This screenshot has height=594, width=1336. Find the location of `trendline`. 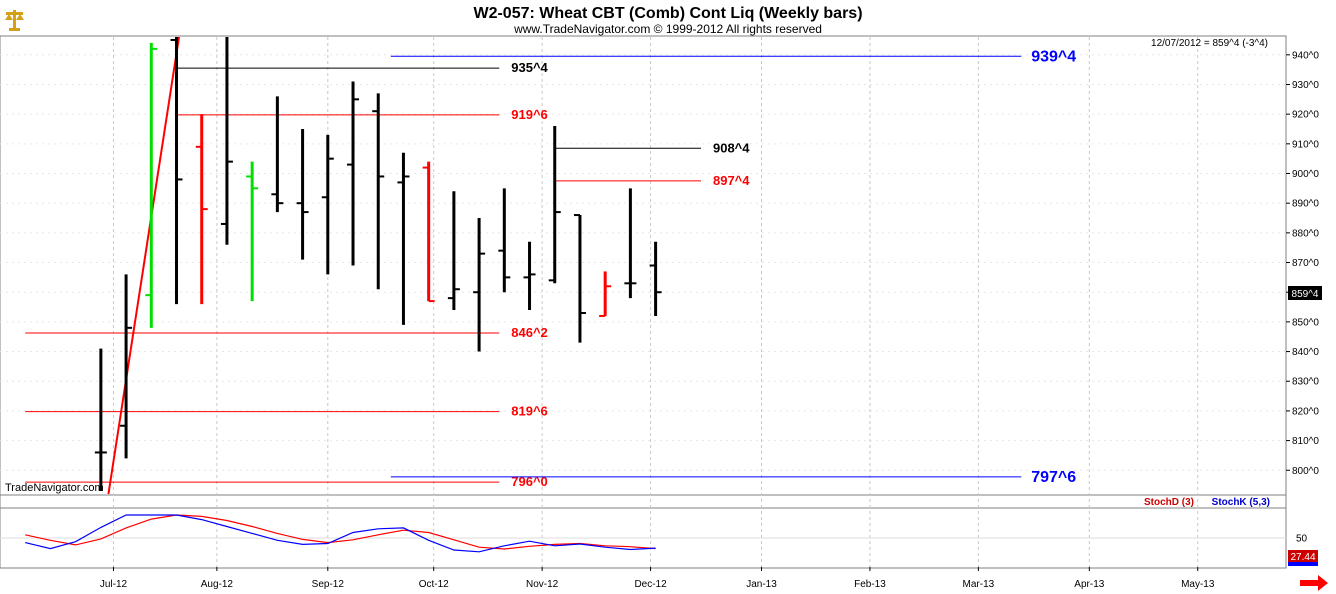

trendline is located at coordinates (144, 265).